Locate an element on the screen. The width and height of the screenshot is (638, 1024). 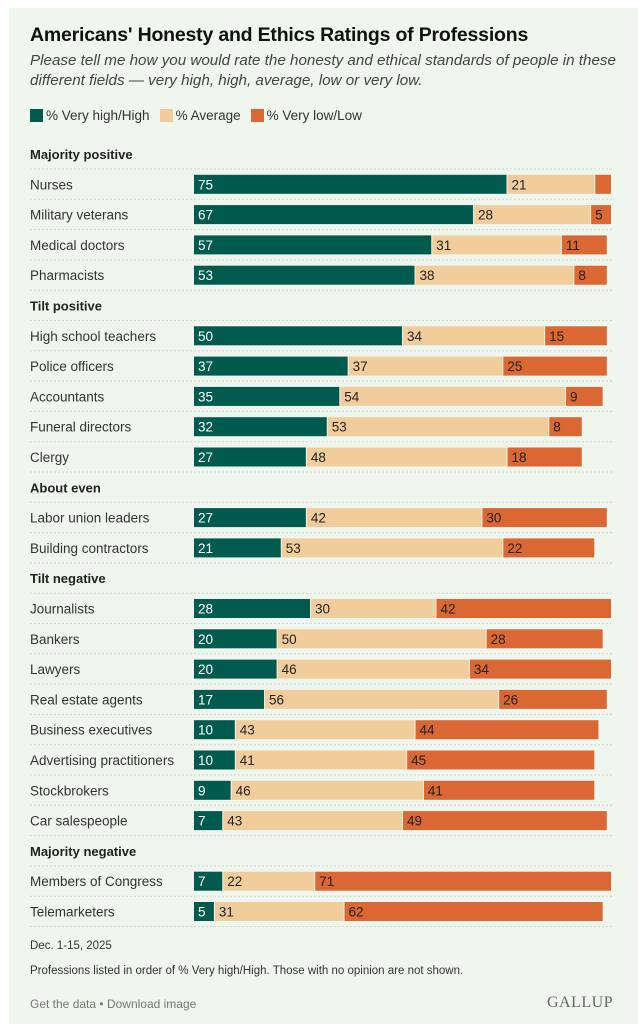
data-label-high: 57 is located at coordinates (205, 245).